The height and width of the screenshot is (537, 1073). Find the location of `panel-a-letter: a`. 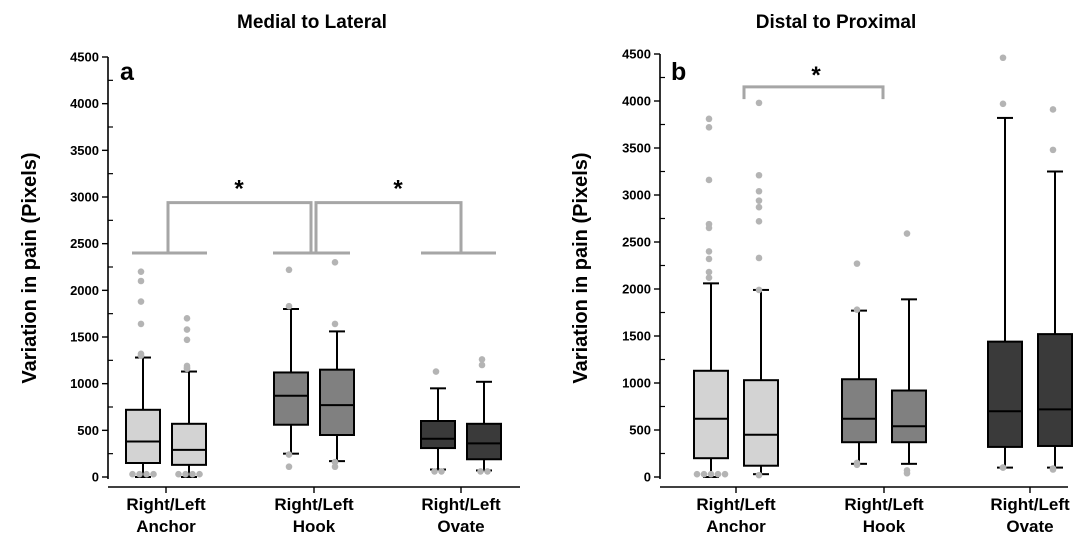

panel-a-letter: a is located at coordinates (127, 72).